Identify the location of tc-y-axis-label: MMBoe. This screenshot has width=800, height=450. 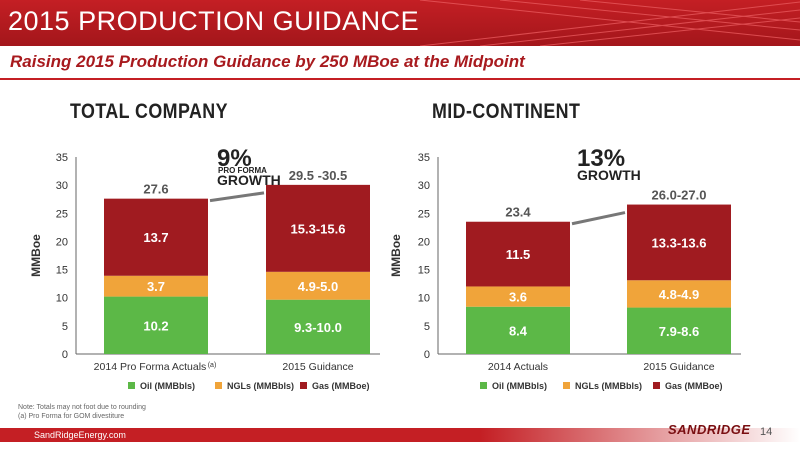
(36, 255).